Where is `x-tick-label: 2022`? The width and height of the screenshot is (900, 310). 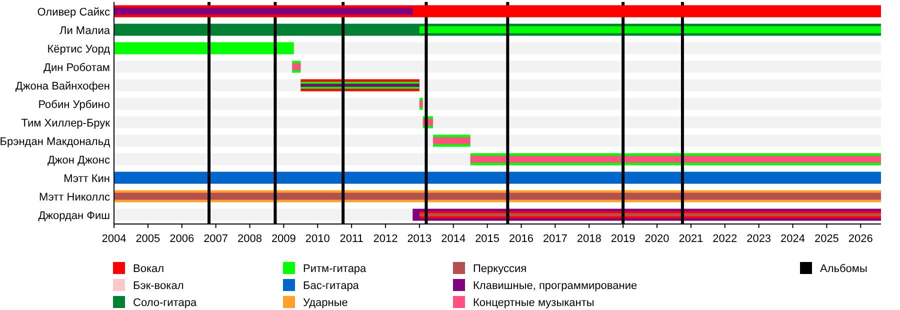 x-tick-label: 2022 is located at coordinates (725, 239).